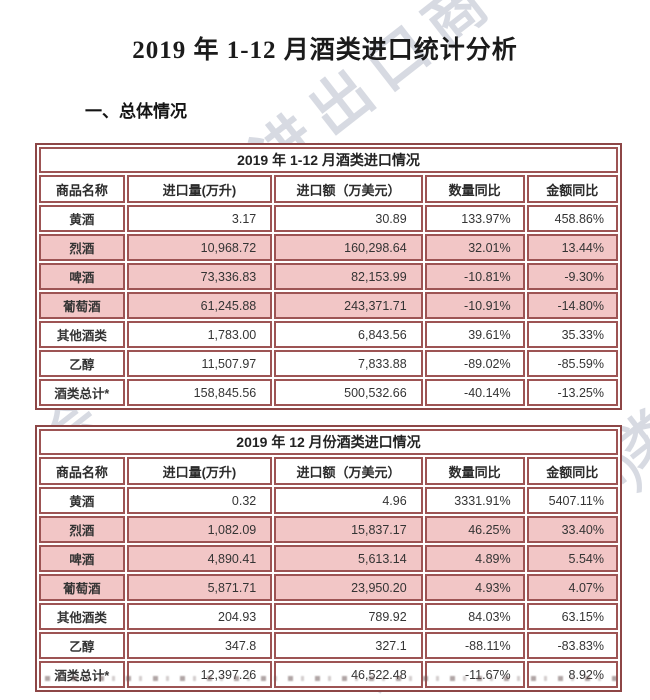 Image resolution: width=650 pixels, height=700 pixels. I want to click on volume-yoy-cell: 46.25%, so click(474, 529).